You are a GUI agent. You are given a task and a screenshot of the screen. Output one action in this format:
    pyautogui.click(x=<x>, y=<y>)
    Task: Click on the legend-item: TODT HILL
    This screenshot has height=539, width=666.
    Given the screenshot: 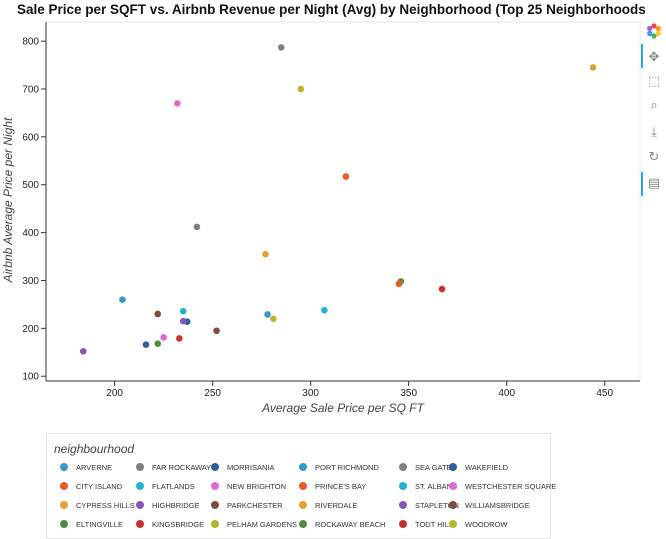 What is the action you would take?
    pyautogui.click(x=426, y=524)
    